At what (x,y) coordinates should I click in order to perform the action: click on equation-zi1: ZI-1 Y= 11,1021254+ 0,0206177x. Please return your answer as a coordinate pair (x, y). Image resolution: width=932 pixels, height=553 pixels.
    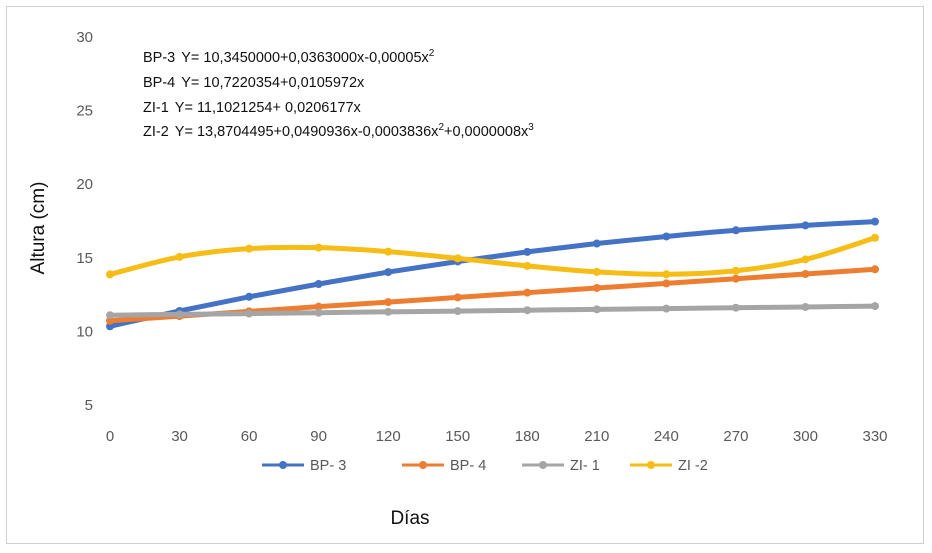
    Looking at the image, I should click on (252, 108).